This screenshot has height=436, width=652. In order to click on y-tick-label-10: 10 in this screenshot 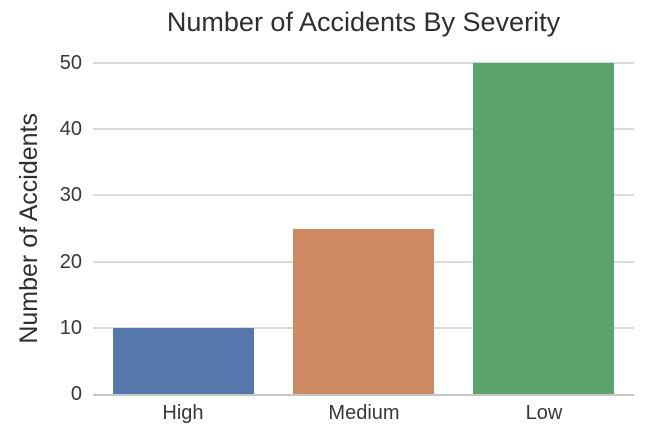, I will do `click(70, 328)`.